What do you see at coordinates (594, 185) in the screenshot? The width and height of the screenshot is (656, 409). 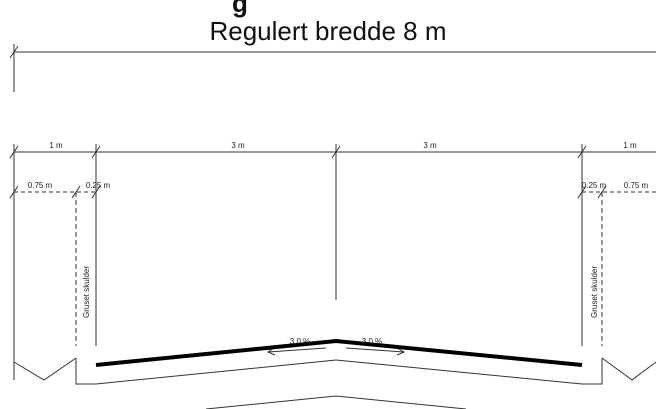 I see `dim-label-right-inner: 0.25 m` at bounding box center [594, 185].